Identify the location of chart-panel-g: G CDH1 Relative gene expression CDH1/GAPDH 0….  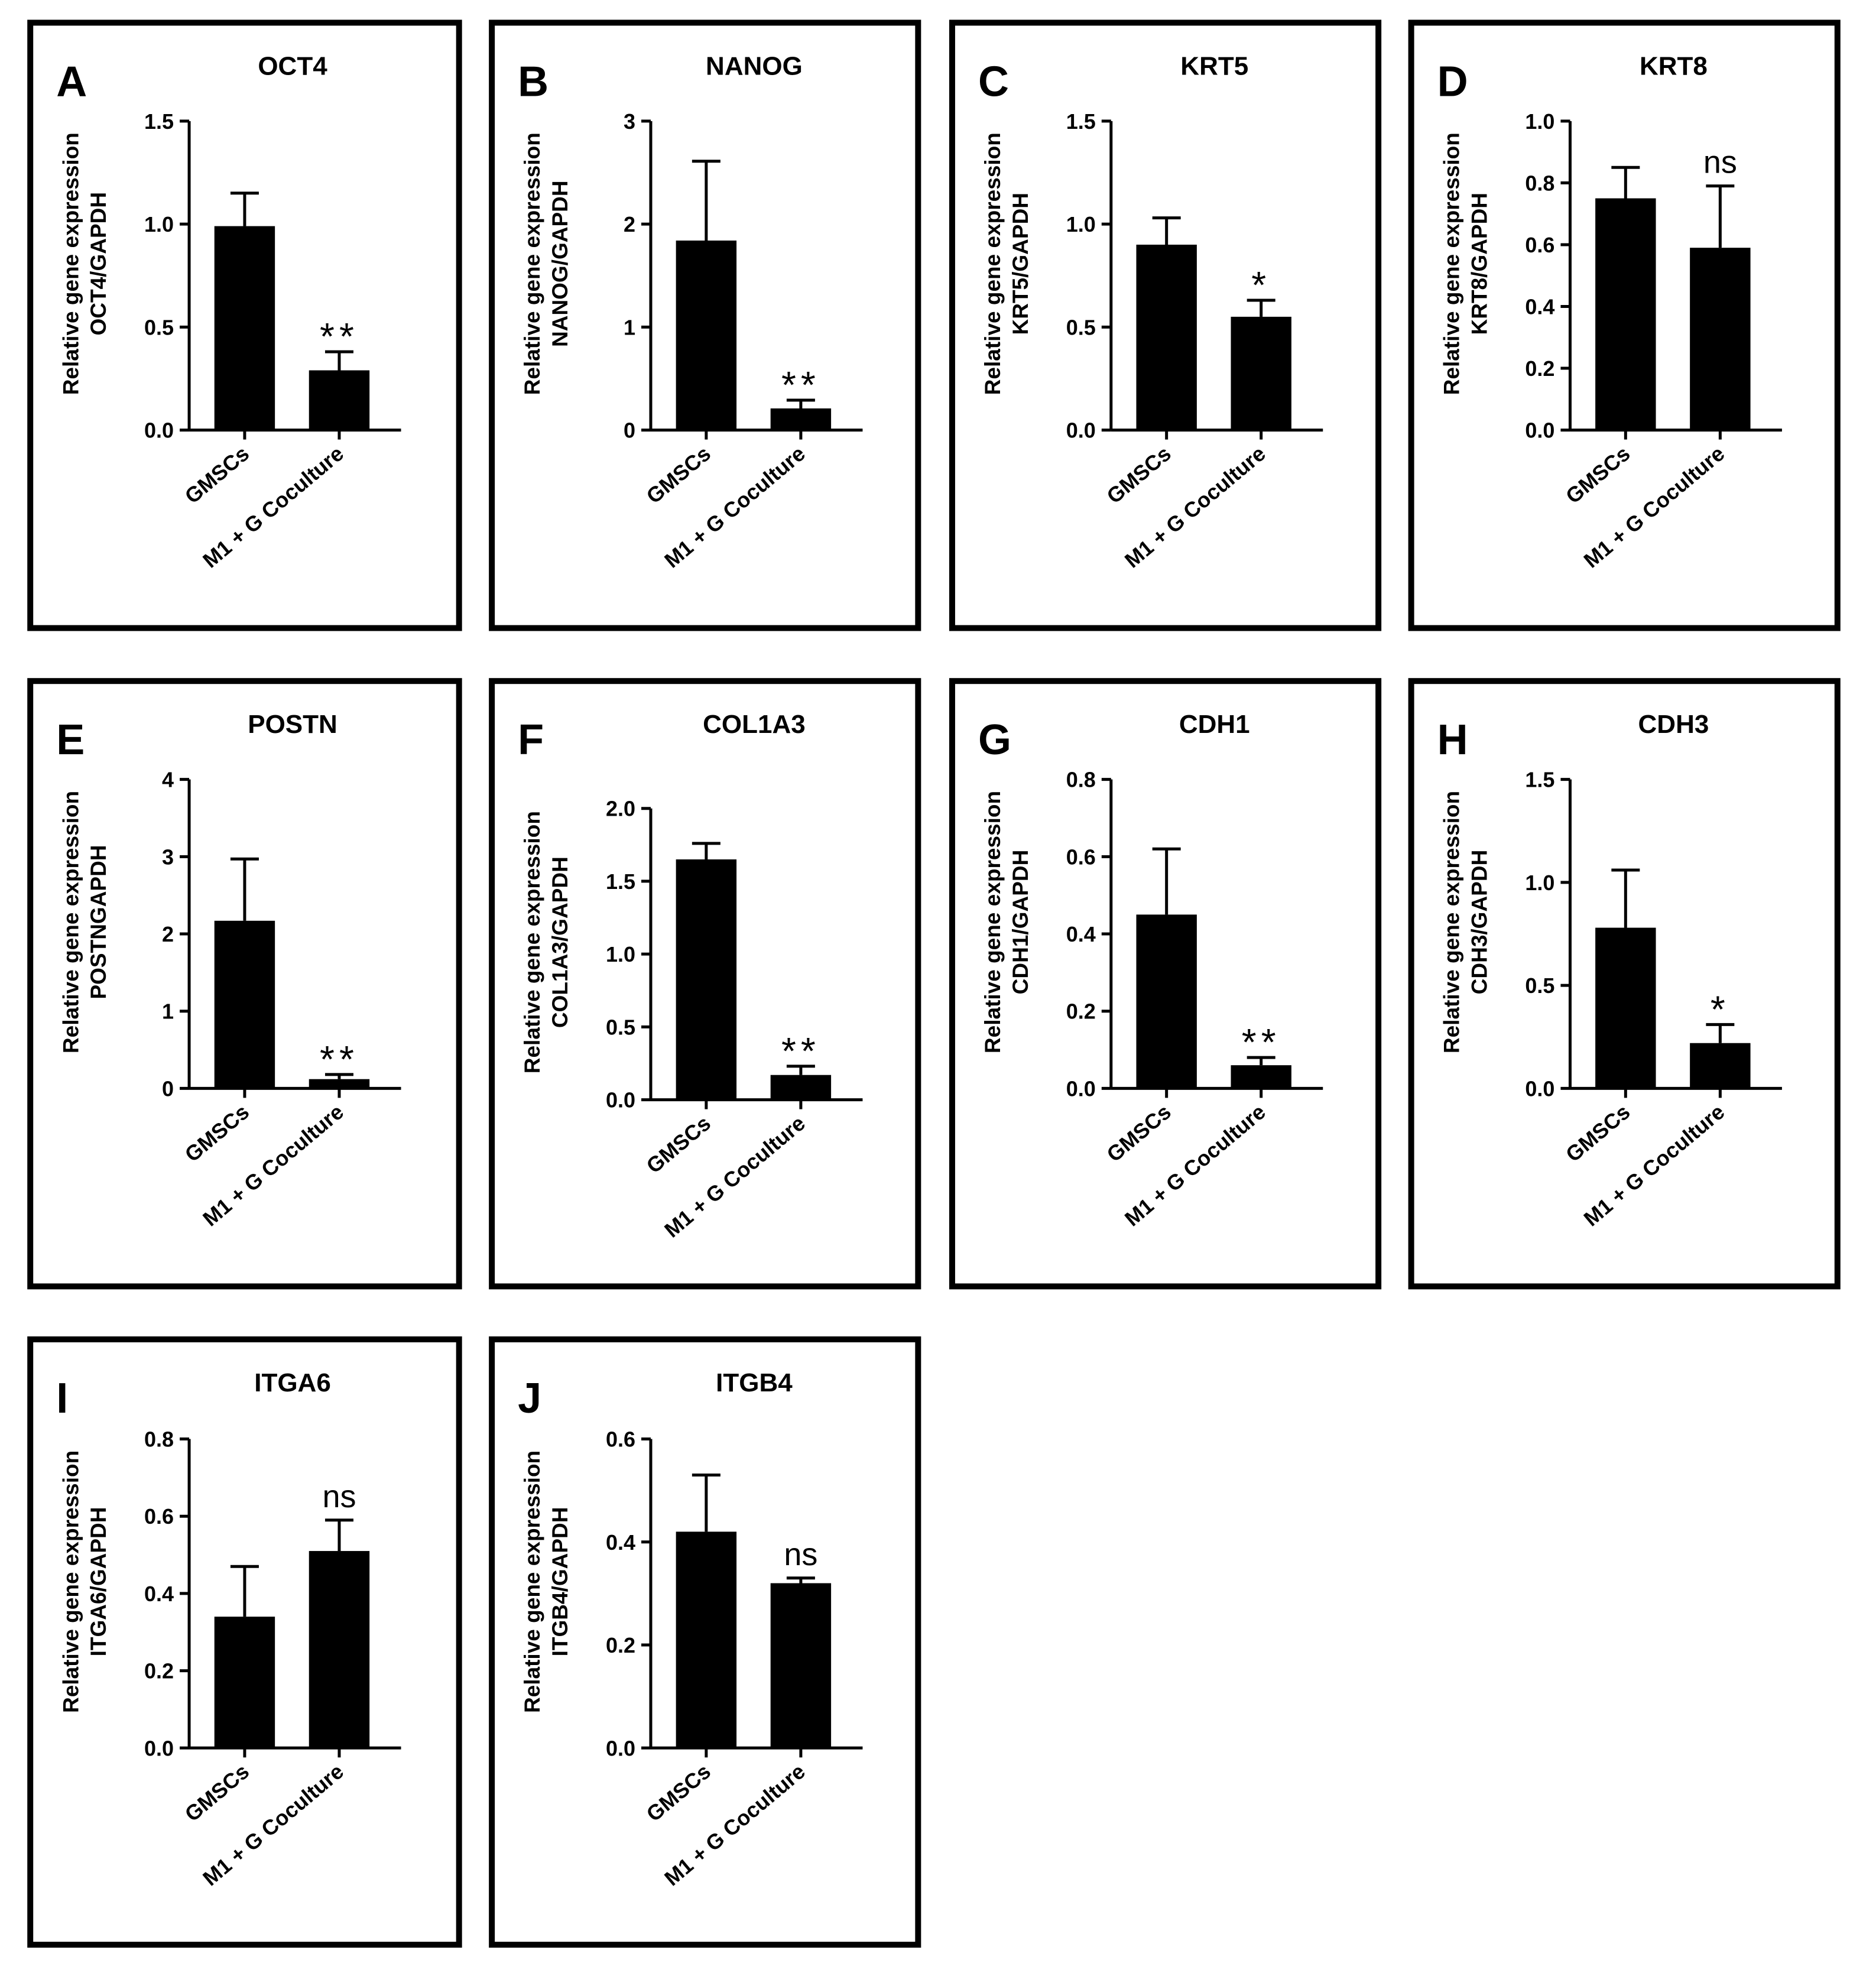
(1165, 984).